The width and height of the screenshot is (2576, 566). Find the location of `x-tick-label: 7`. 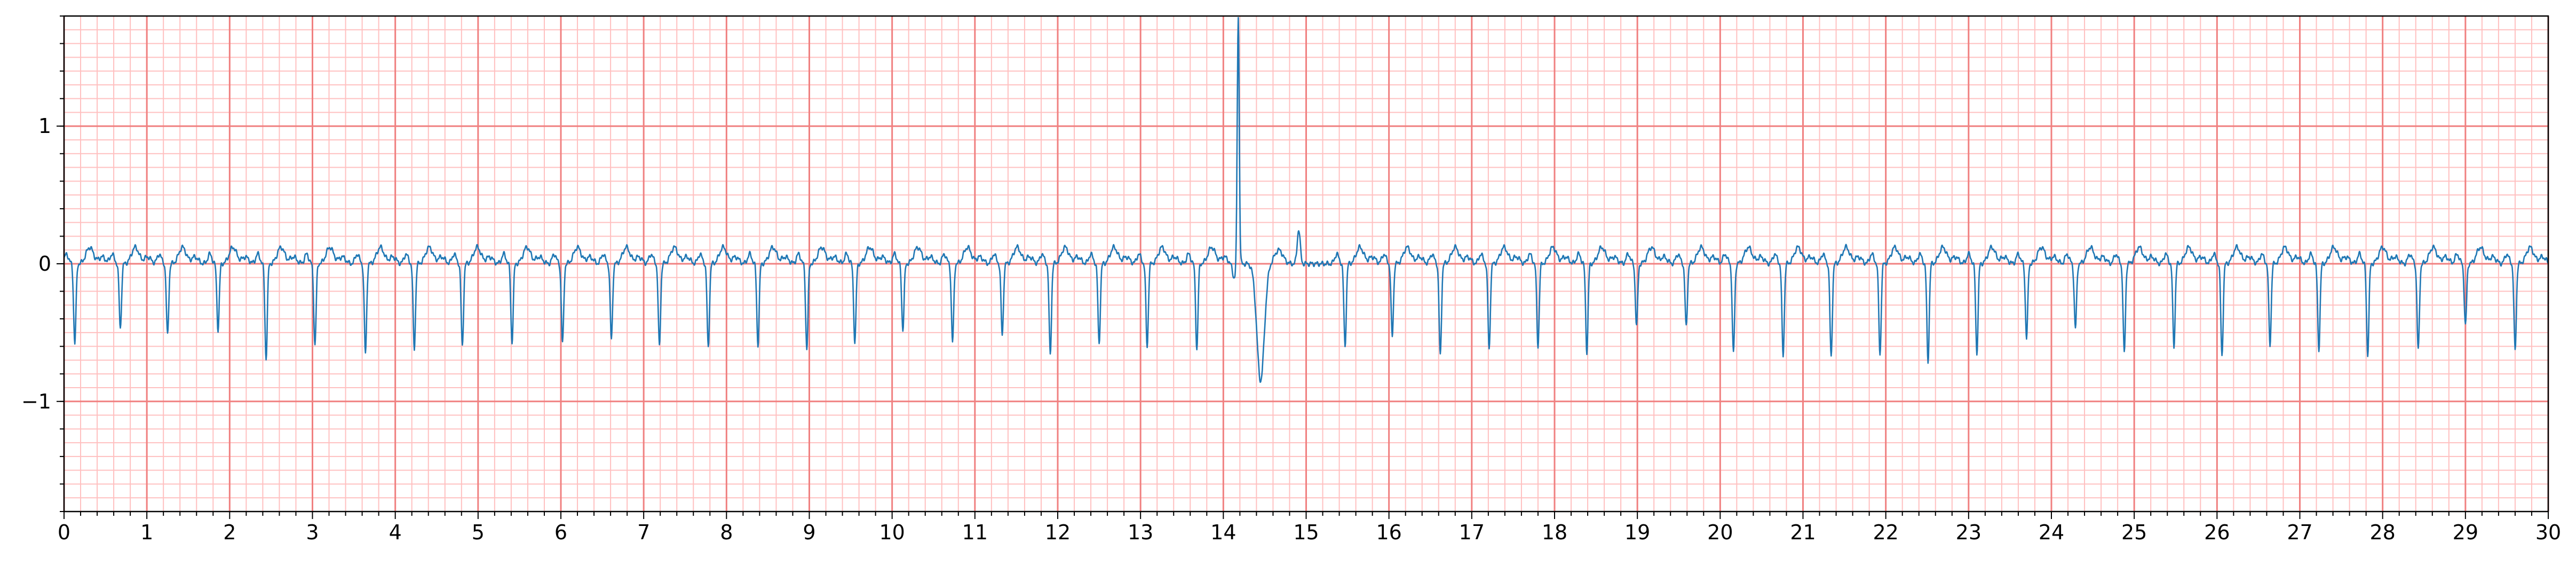

x-tick-label: 7 is located at coordinates (643, 532).